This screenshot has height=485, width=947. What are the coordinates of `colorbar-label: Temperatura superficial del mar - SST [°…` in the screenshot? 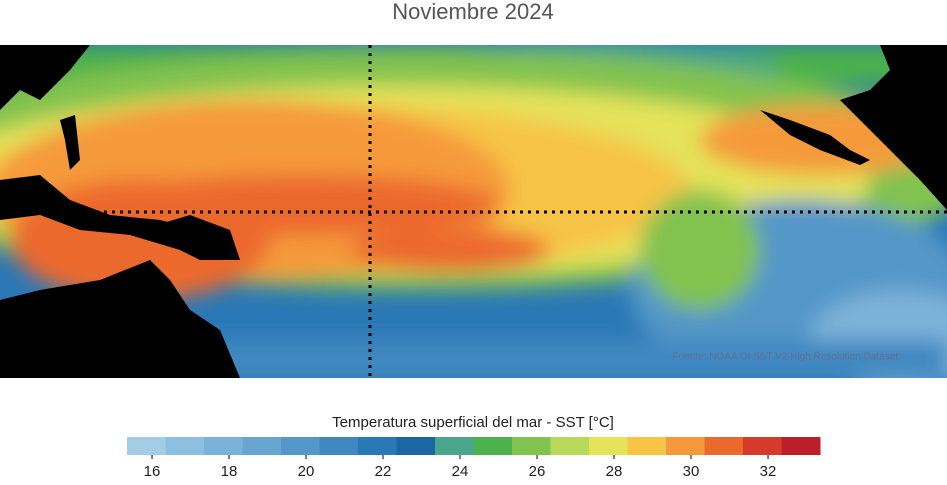 It's located at (473, 422).